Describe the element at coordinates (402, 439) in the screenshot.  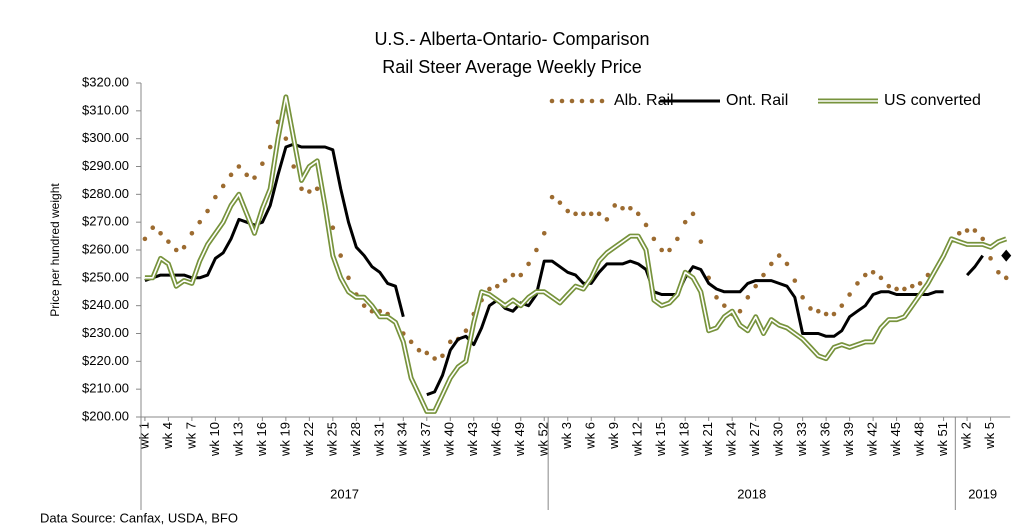
I see `x-tick-label: wk 34` at that location.